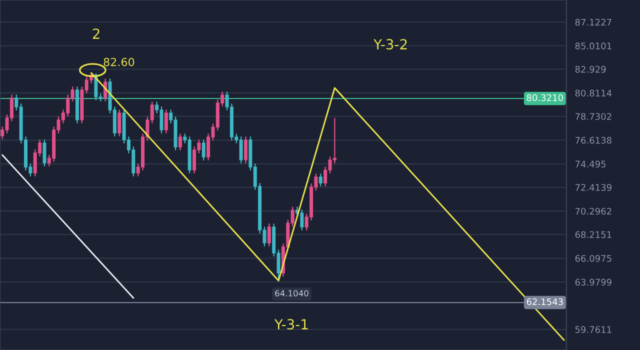 The image size is (640, 350). What do you see at coordinates (544, 302) in the screenshot?
I see `ref-line-label: 62.1543` at bounding box center [544, 302].